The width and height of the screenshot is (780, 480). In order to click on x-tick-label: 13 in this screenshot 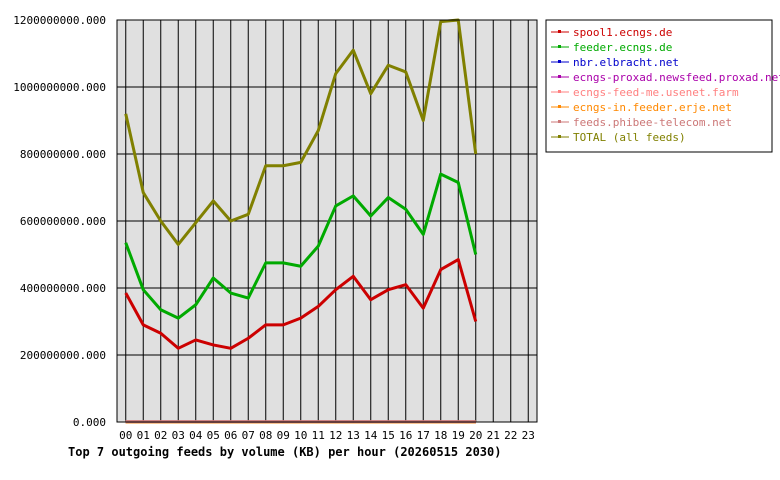, I will do `click(353, 435)`.